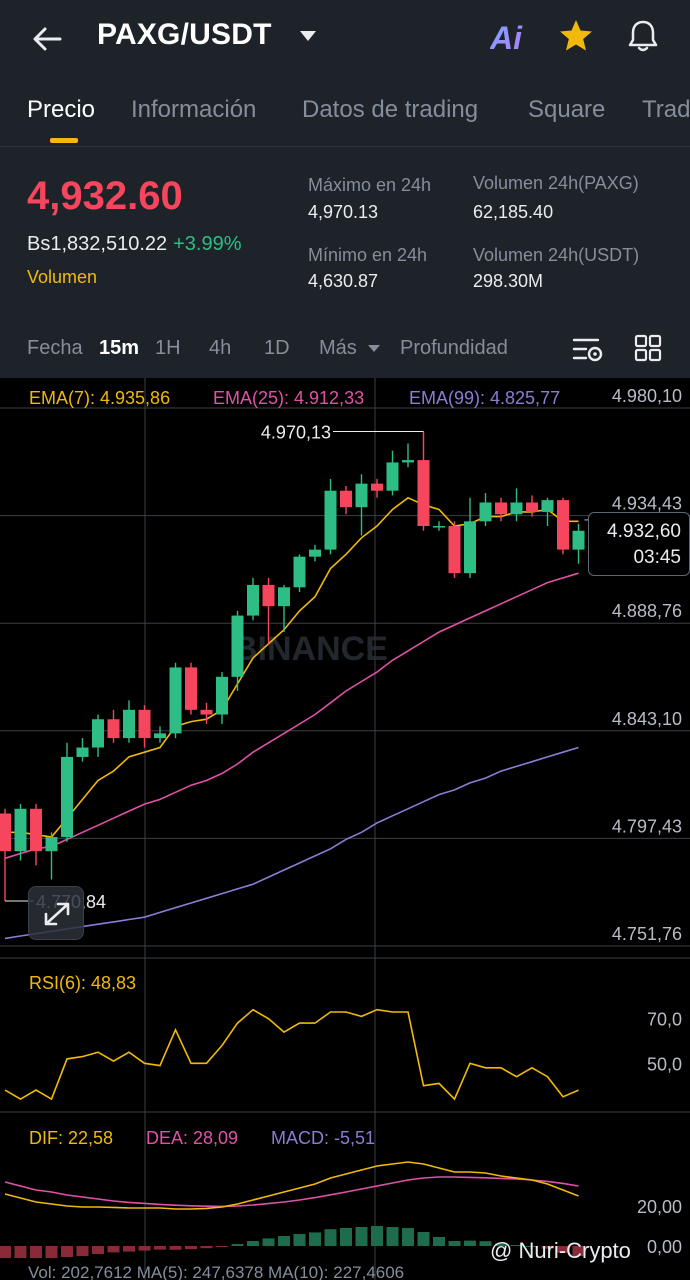 The width and height of the screenshot is (690, 1280). I want to click on y-axis-tick-label: 4.843,10, so click(647, 719).